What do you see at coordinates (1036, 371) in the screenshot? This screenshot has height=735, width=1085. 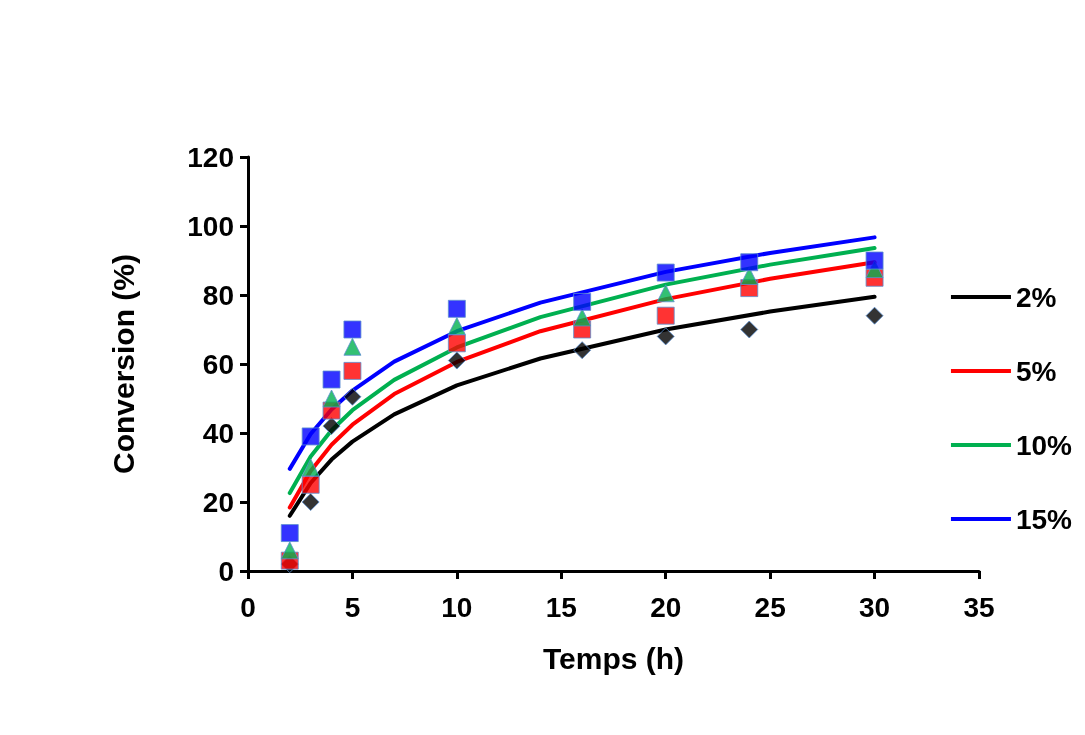 I see `legend-label: 5%` at bounding box center [1036, 371].